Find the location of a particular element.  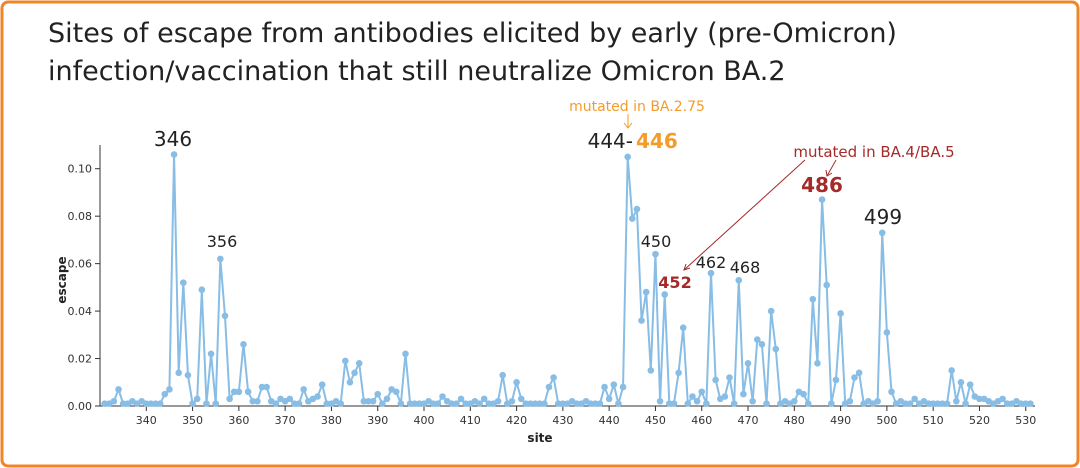

y-axis-label: escape is located at coordinates (62, 279).